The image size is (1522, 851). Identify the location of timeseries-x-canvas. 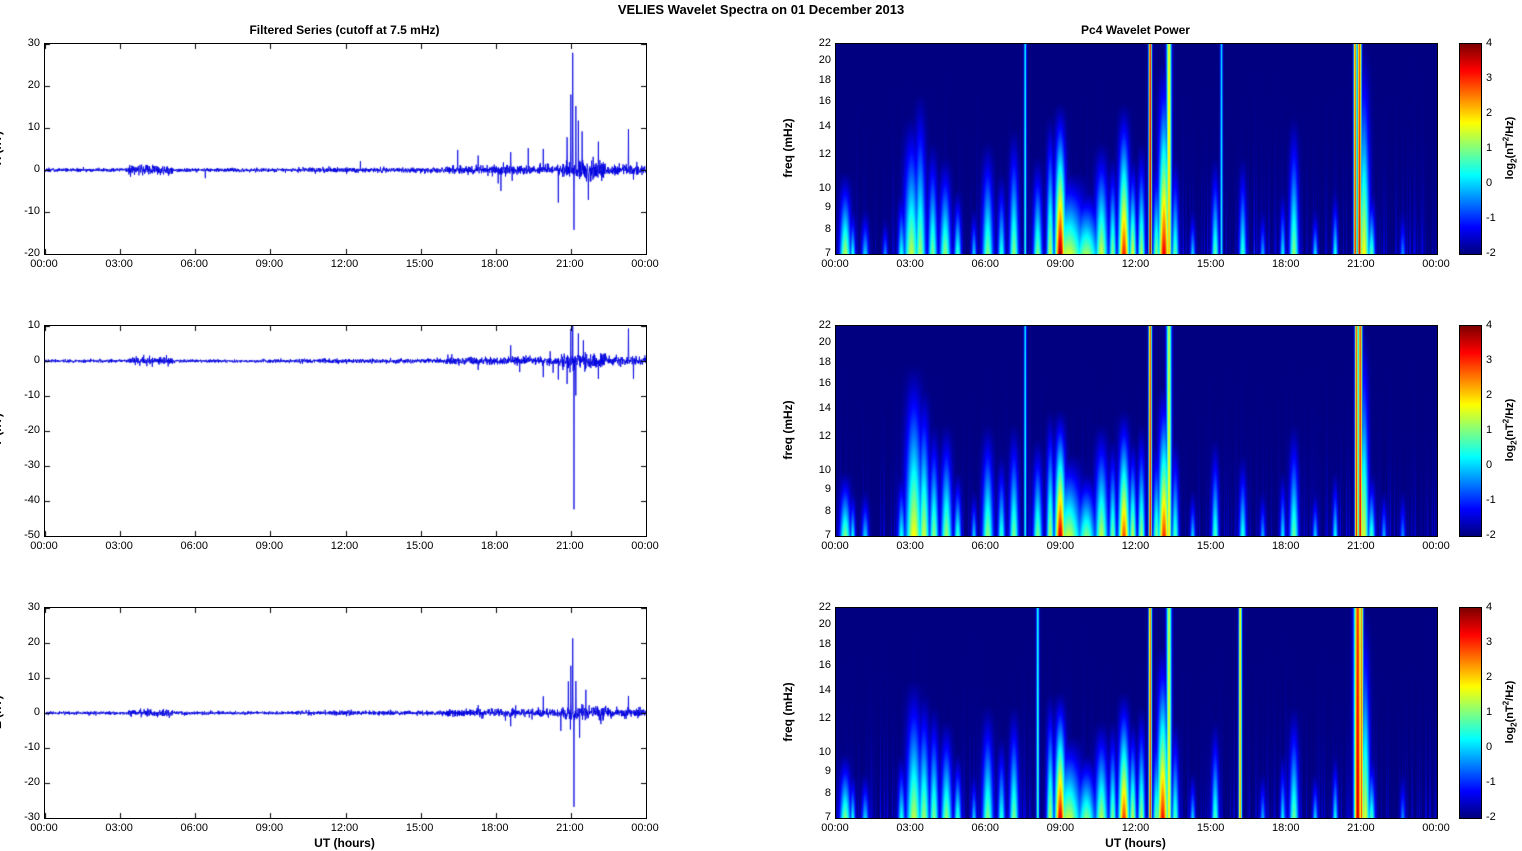
(345, 149).